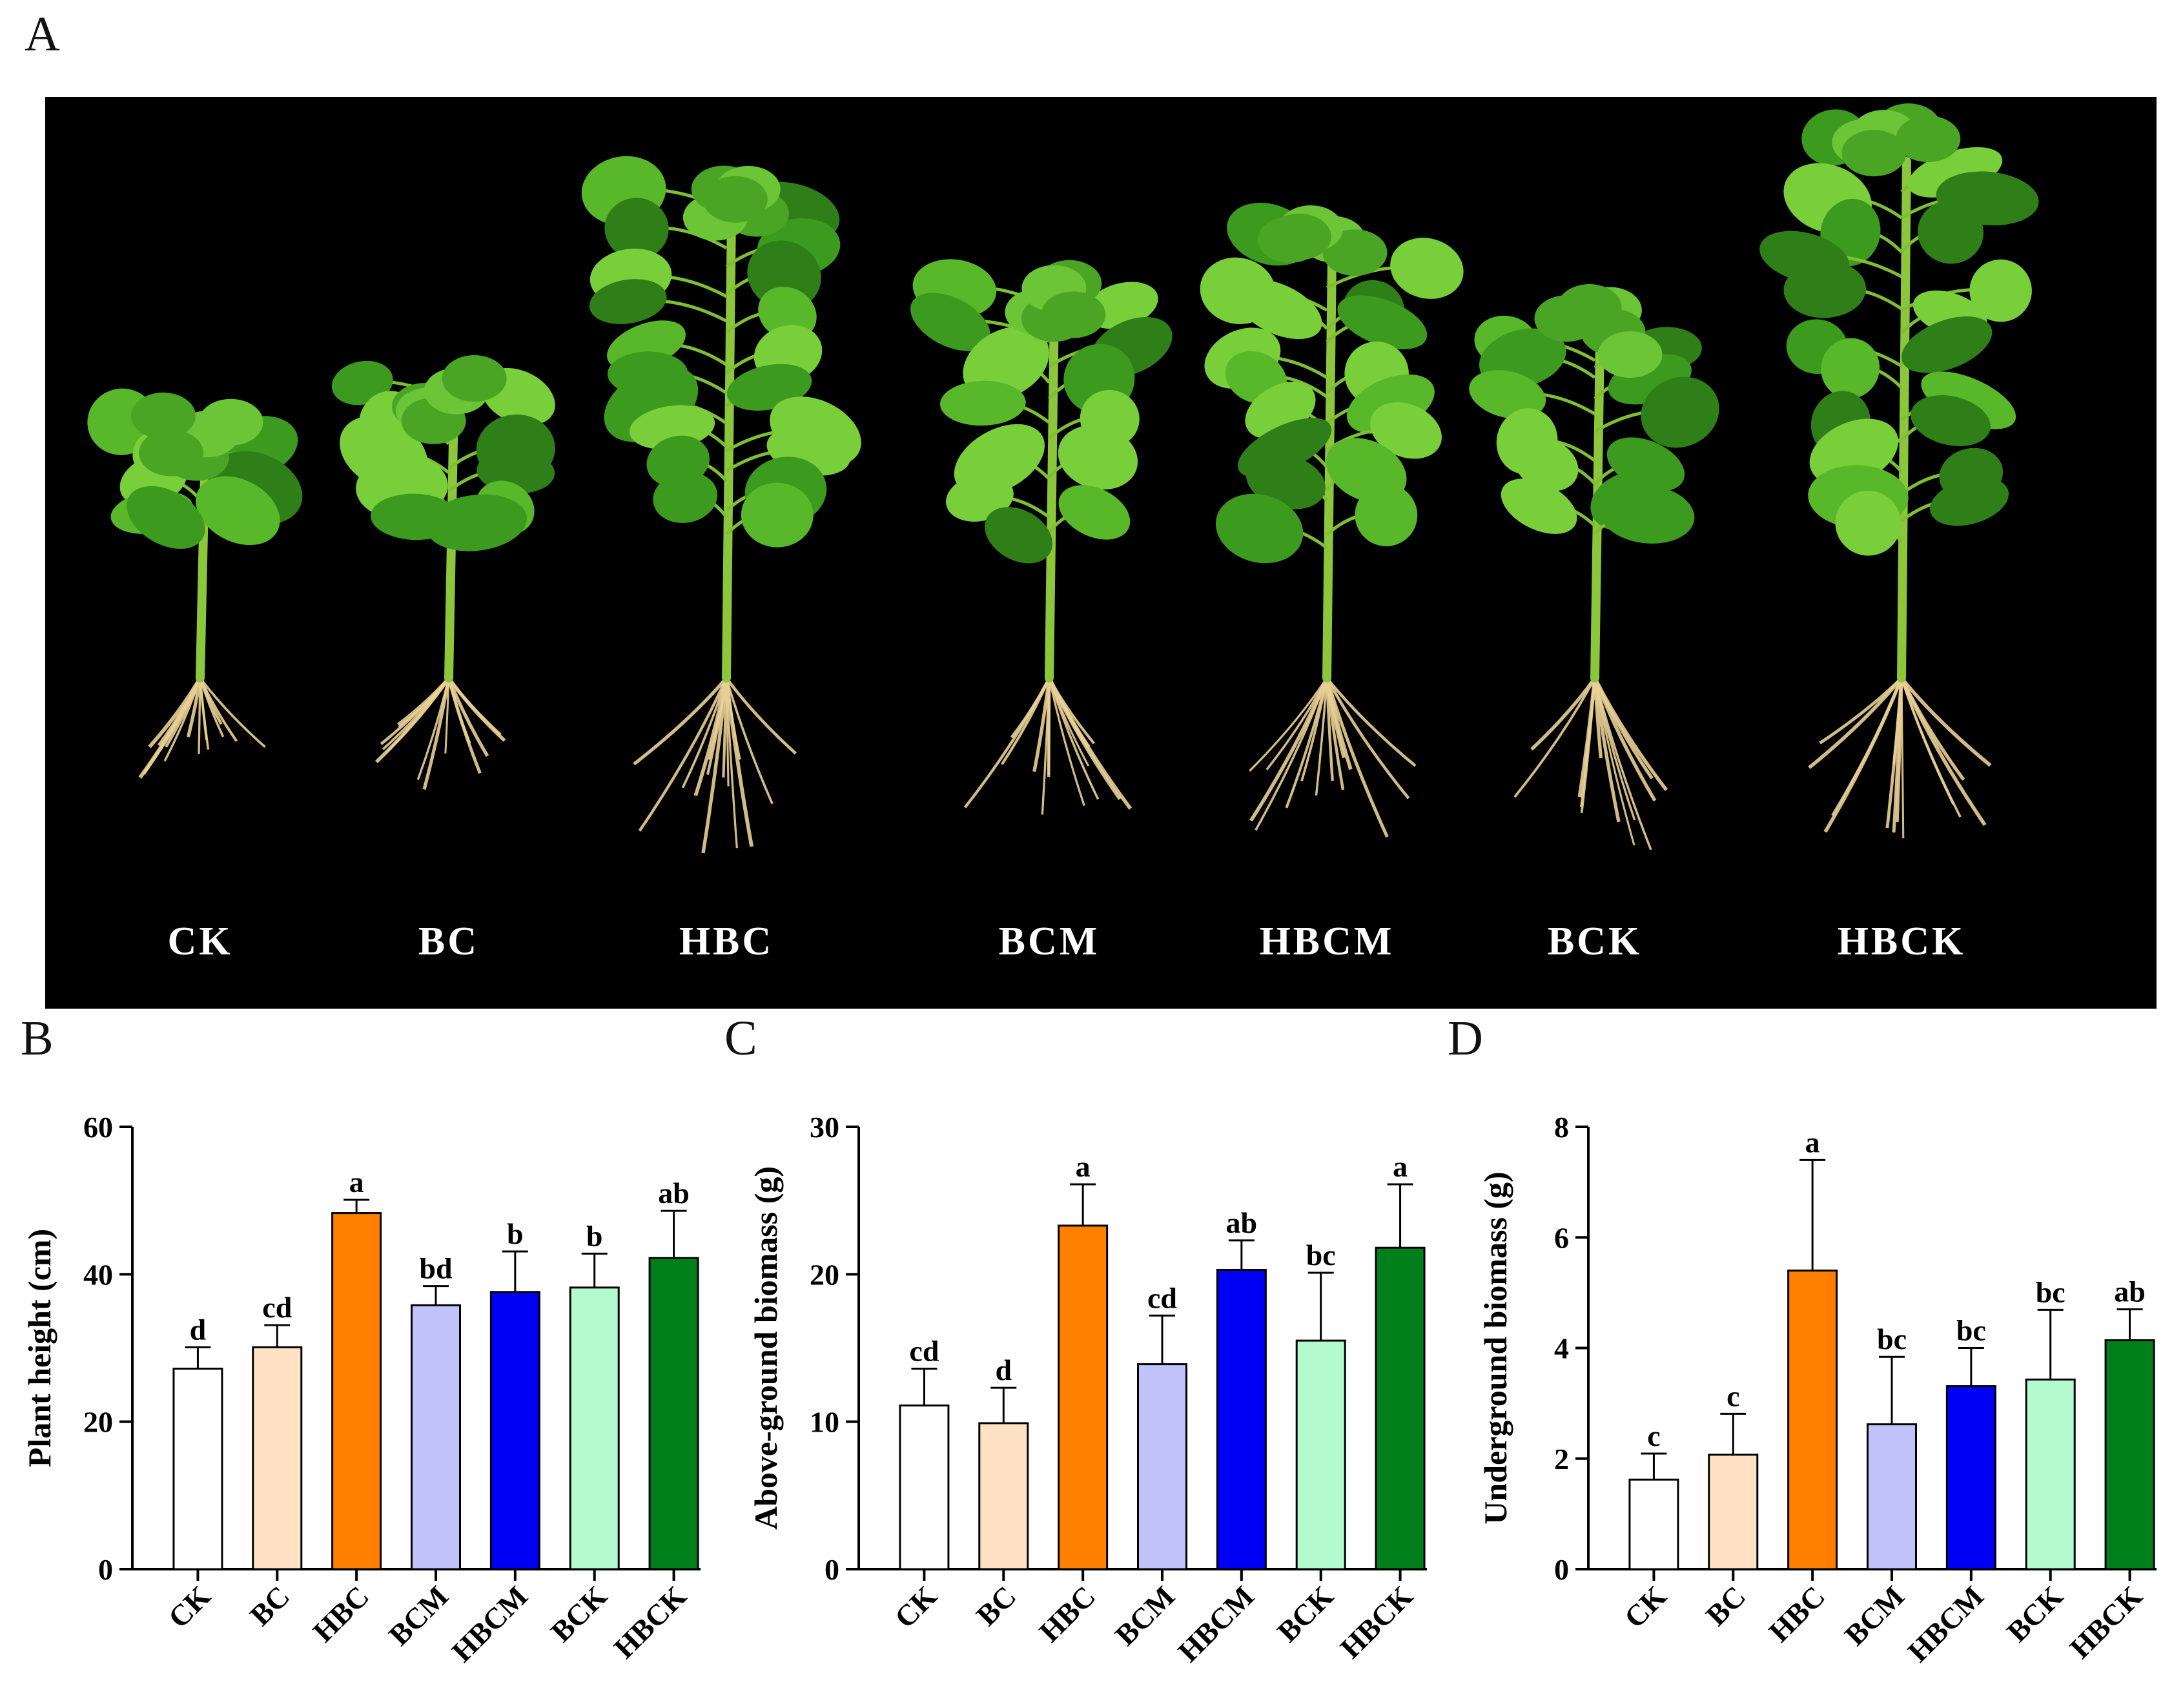  Describe the element at coordinates (673, 1414) in the screenshot. I see `plant-height-bar-hbck` at that location.